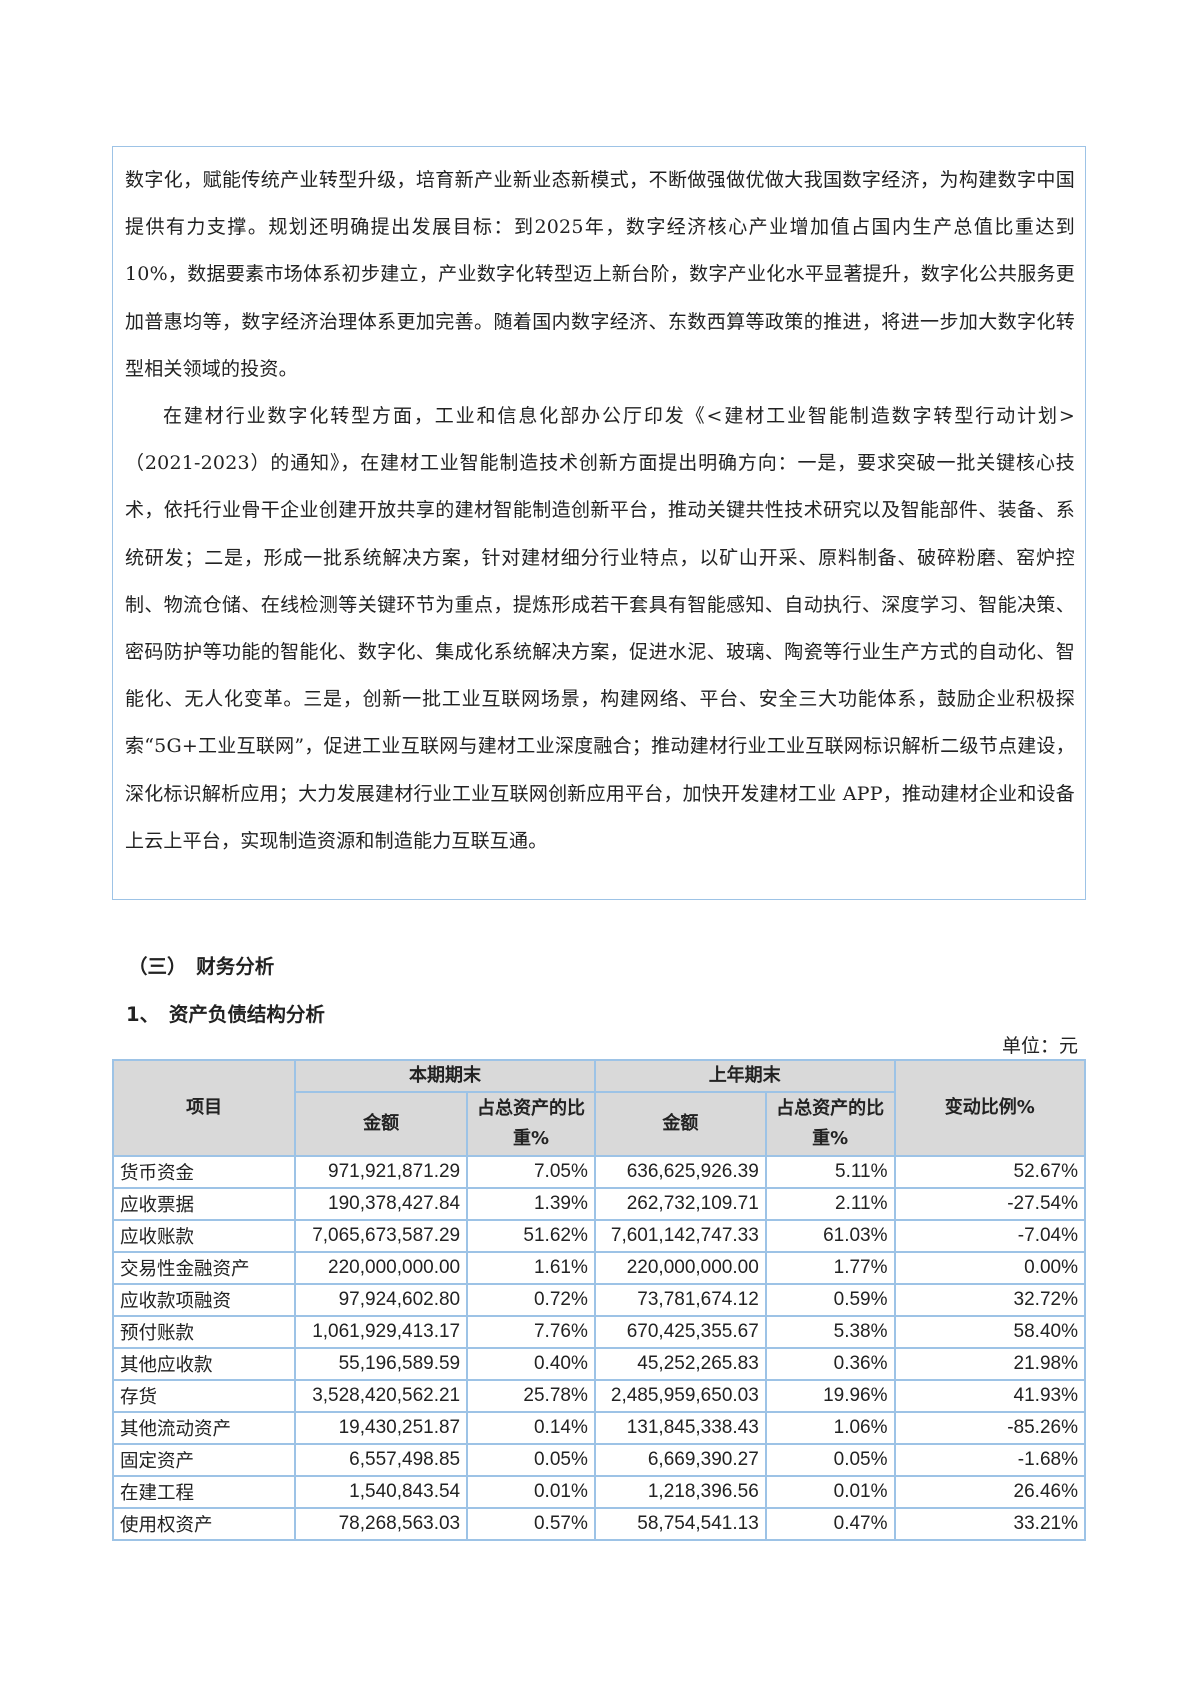  Describe the element at coordinates (204, 1300) in the screenshot. I see `item-name: 应收款项融资` at that location.